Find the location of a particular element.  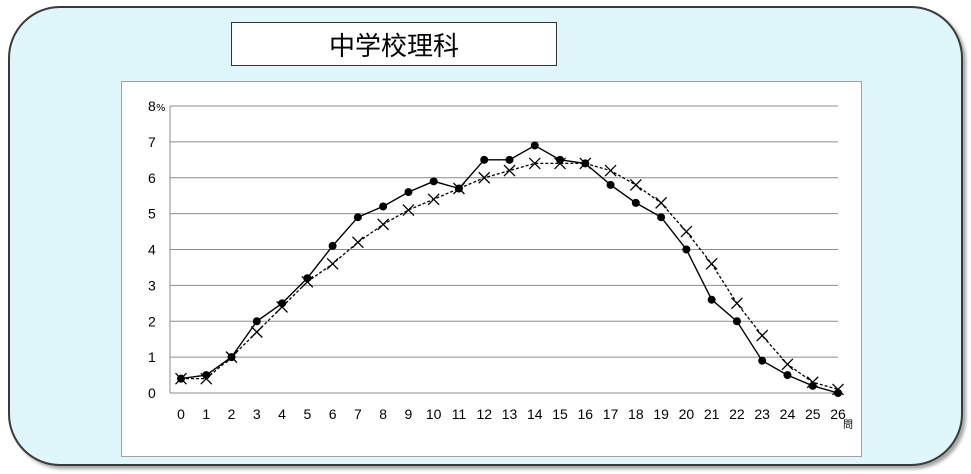

x-tick-label: 14 is located at coordinates (535, 414).